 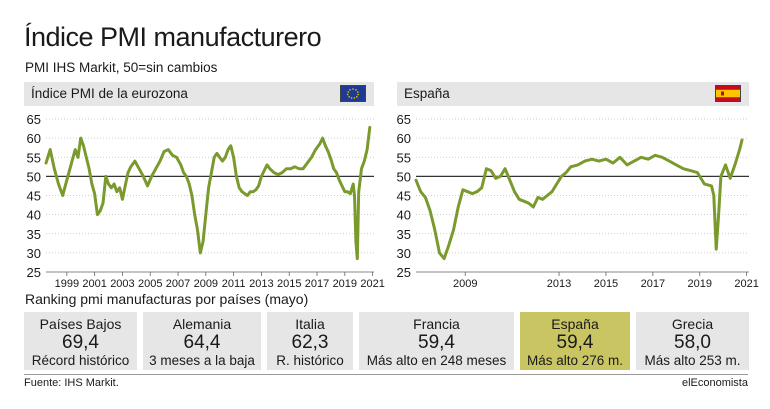 What do you see at coordinates (436, 360) in the screenshot?
I see `ranking-note: Más alto en 248 meses` at bounding box center [436, 360].